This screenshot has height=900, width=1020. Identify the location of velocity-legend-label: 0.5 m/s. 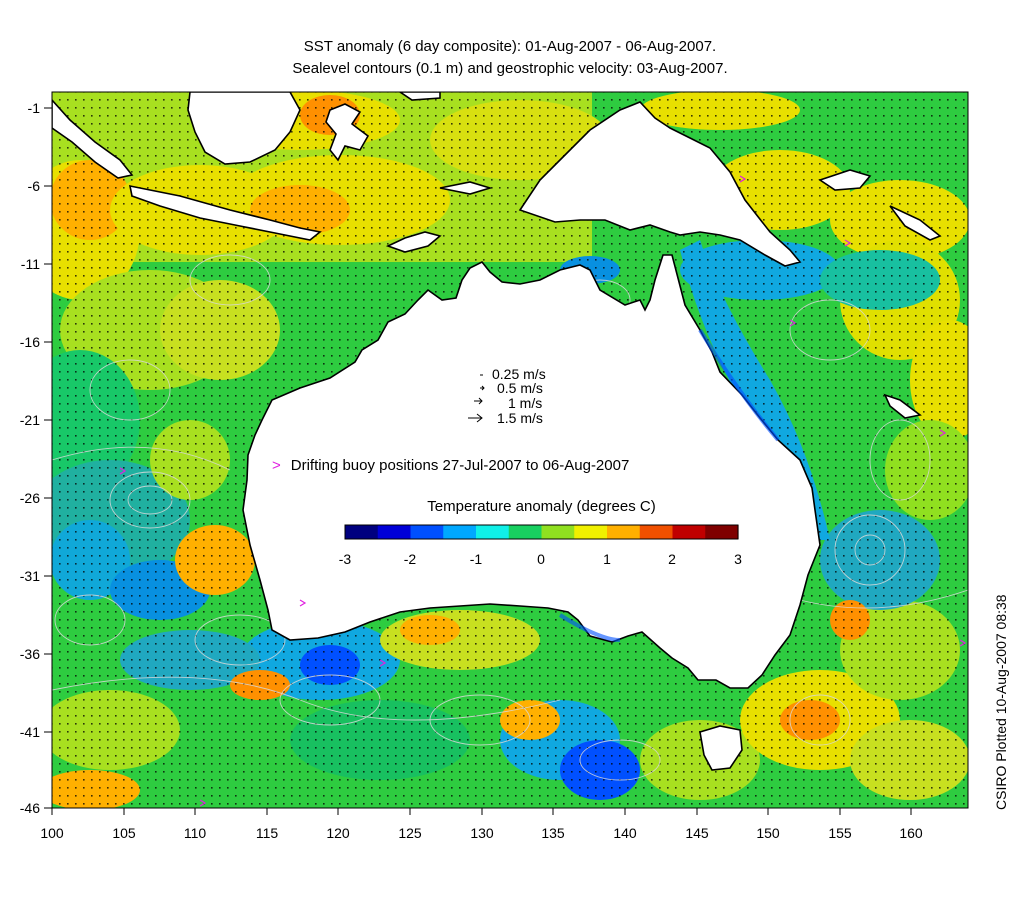
(520, 388).